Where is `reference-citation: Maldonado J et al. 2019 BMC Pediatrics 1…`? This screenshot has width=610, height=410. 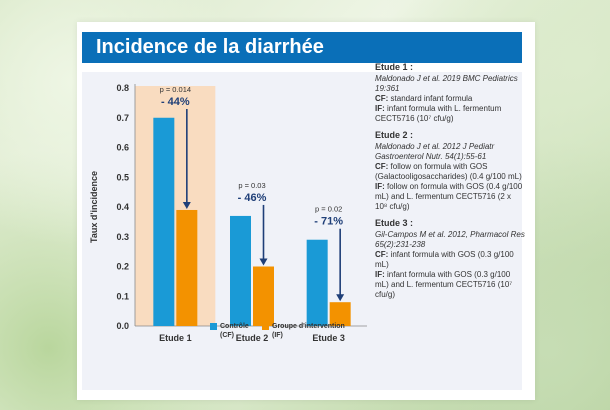
reference-citation: Maldonado J et al. 2019 BMC Pediatrics 1… is located at coordinates (446, 83).